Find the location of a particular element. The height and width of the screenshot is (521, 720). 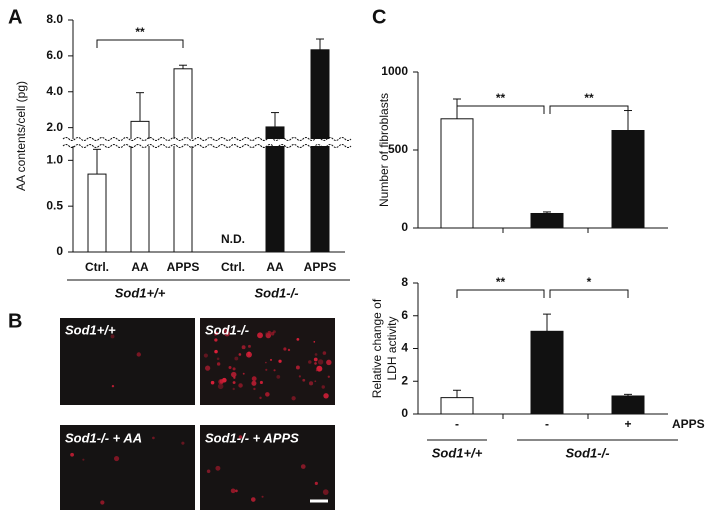

image-label: Sod1-/- + APPS is located at coordinates (252, 437).